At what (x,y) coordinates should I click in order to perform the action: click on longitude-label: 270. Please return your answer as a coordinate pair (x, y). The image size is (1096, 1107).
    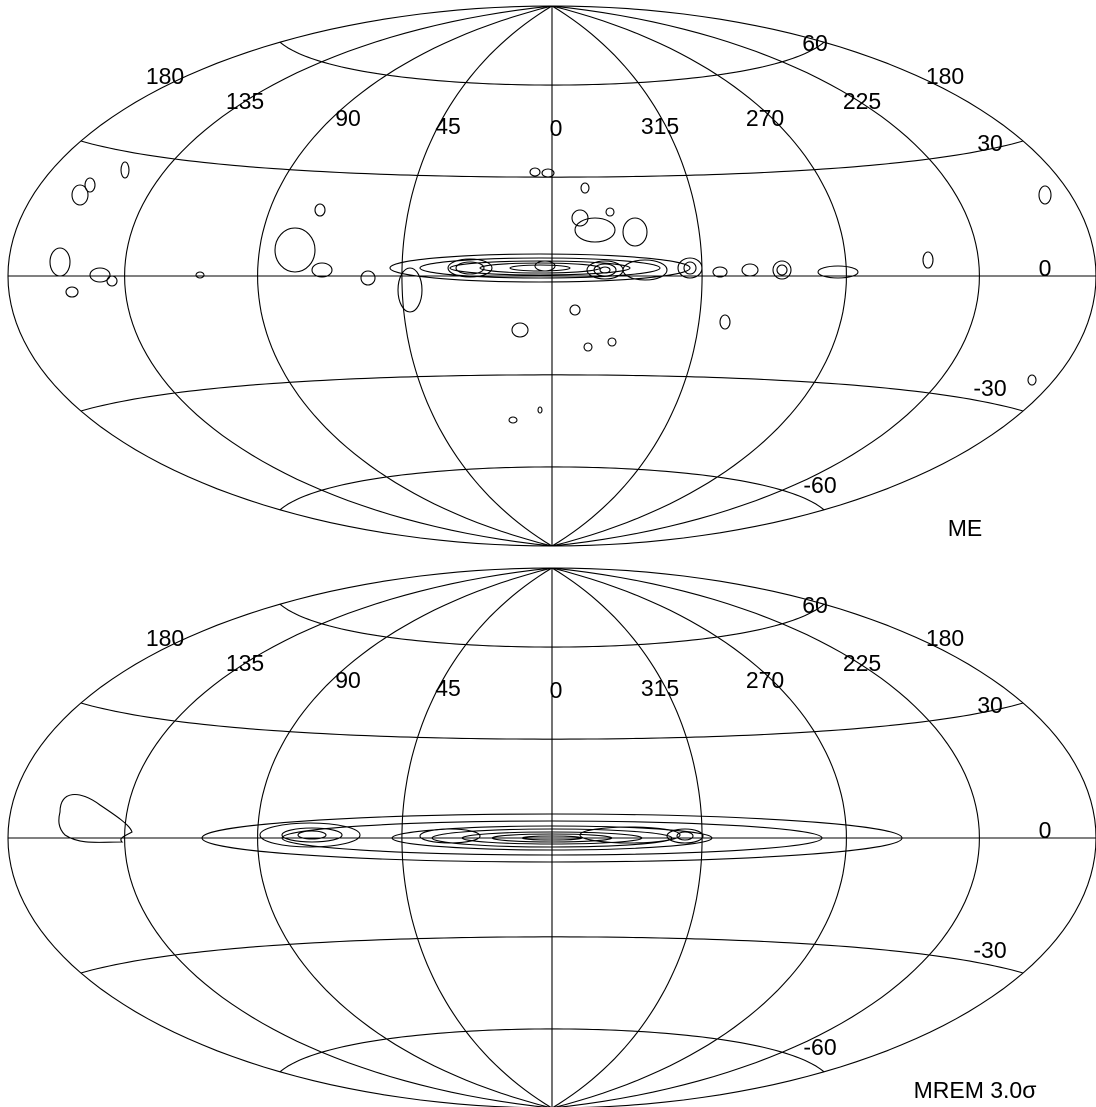
    Looking at the image, I should click on (765, 118).